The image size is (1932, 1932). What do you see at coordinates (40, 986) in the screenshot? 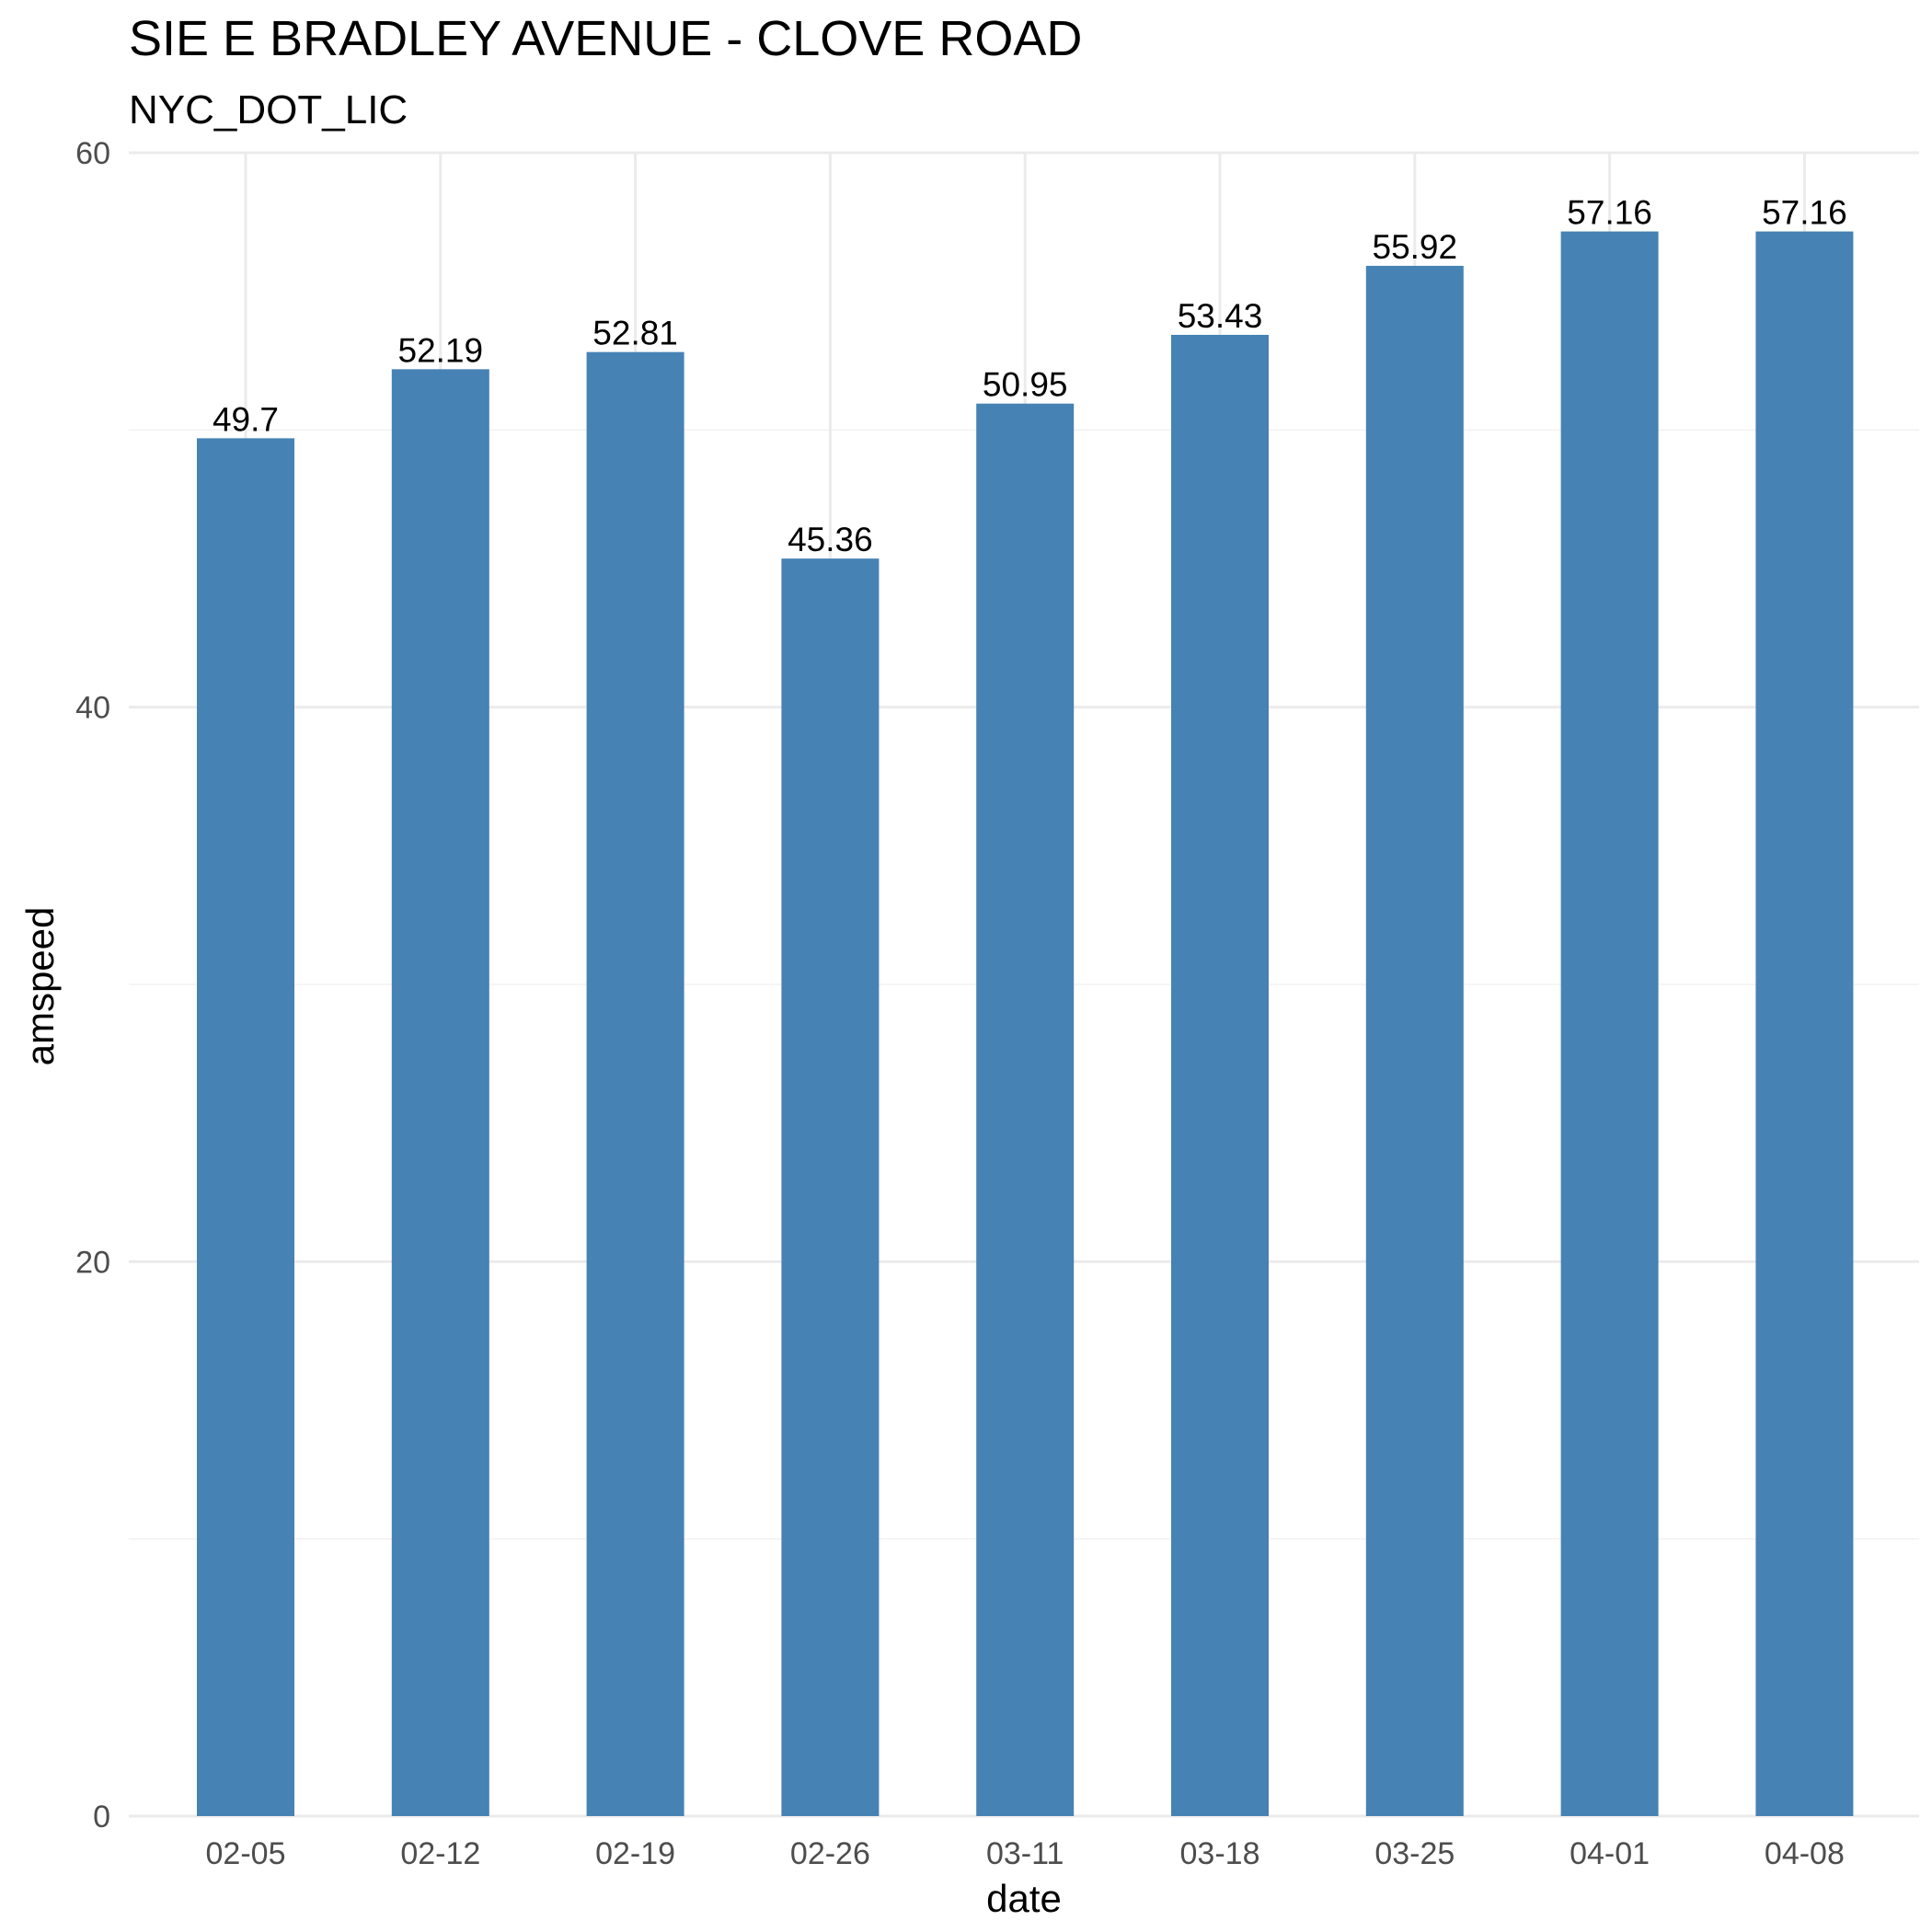
I see `y-axis-title: amspeed` at bounding box center [40, 986].